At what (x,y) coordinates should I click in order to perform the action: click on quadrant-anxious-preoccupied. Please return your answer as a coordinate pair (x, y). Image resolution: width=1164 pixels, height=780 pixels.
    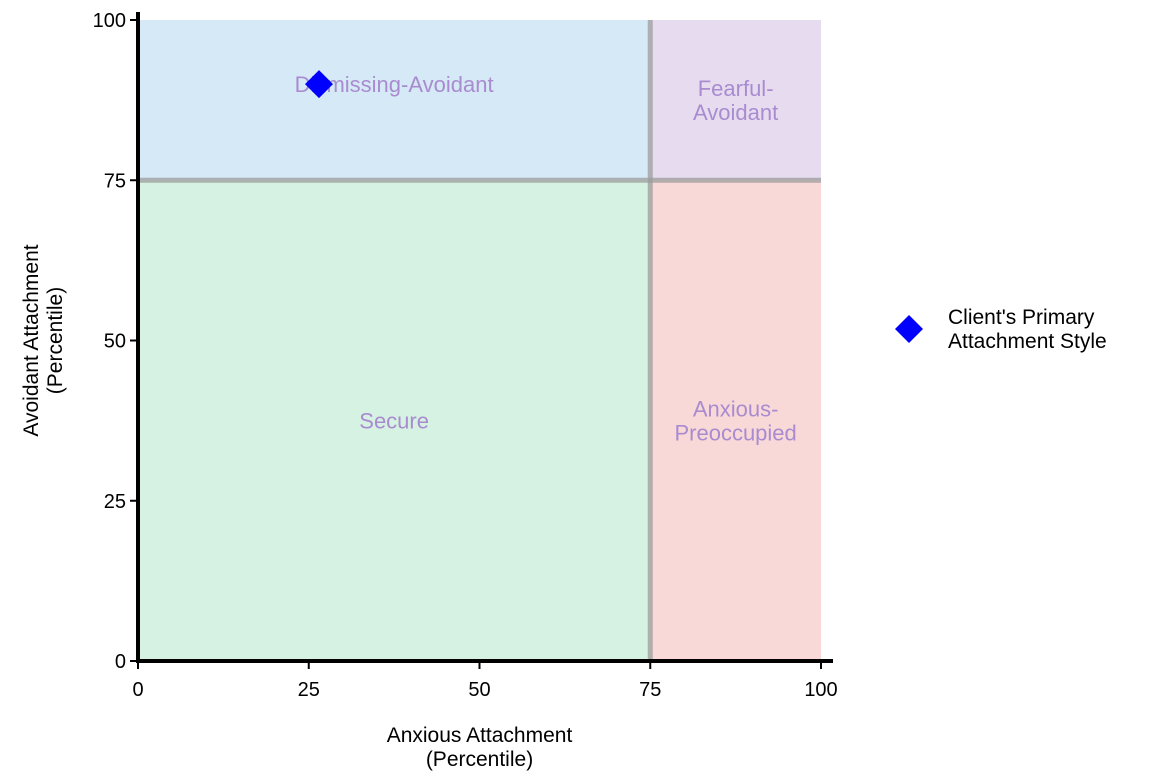
    Looking at the image, I should click on (735, 420).